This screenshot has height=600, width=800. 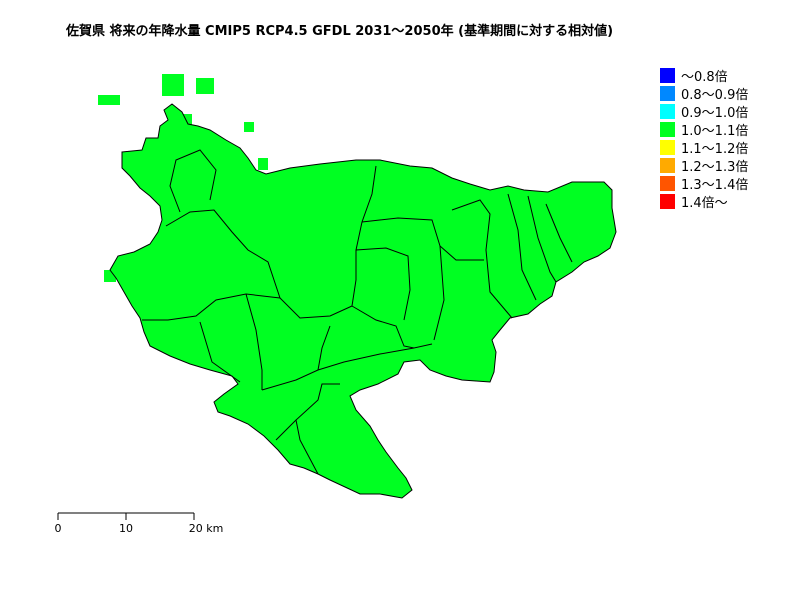 I want to click on island-c, so click(x=205, y=86).